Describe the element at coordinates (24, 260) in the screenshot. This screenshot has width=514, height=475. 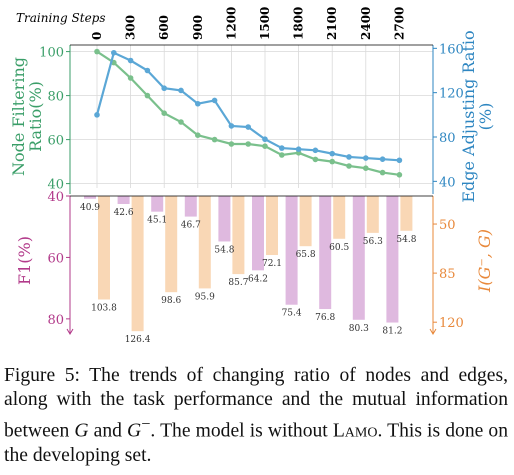
I see `bottom-left-axis-label: F1(%)` at that location.